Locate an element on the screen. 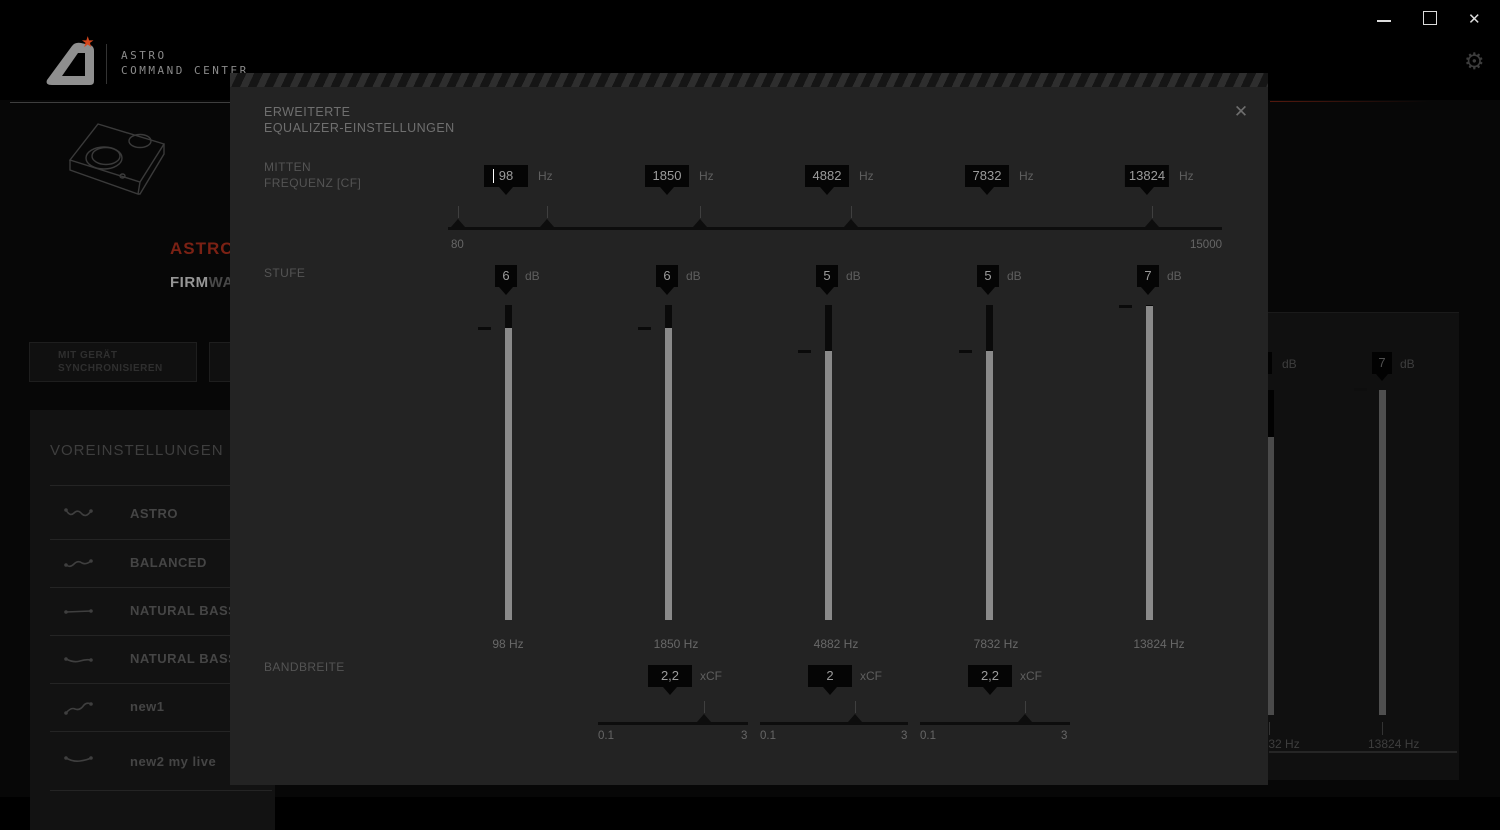  preset-item-new1: new1 is located at coordinates (161, 707).